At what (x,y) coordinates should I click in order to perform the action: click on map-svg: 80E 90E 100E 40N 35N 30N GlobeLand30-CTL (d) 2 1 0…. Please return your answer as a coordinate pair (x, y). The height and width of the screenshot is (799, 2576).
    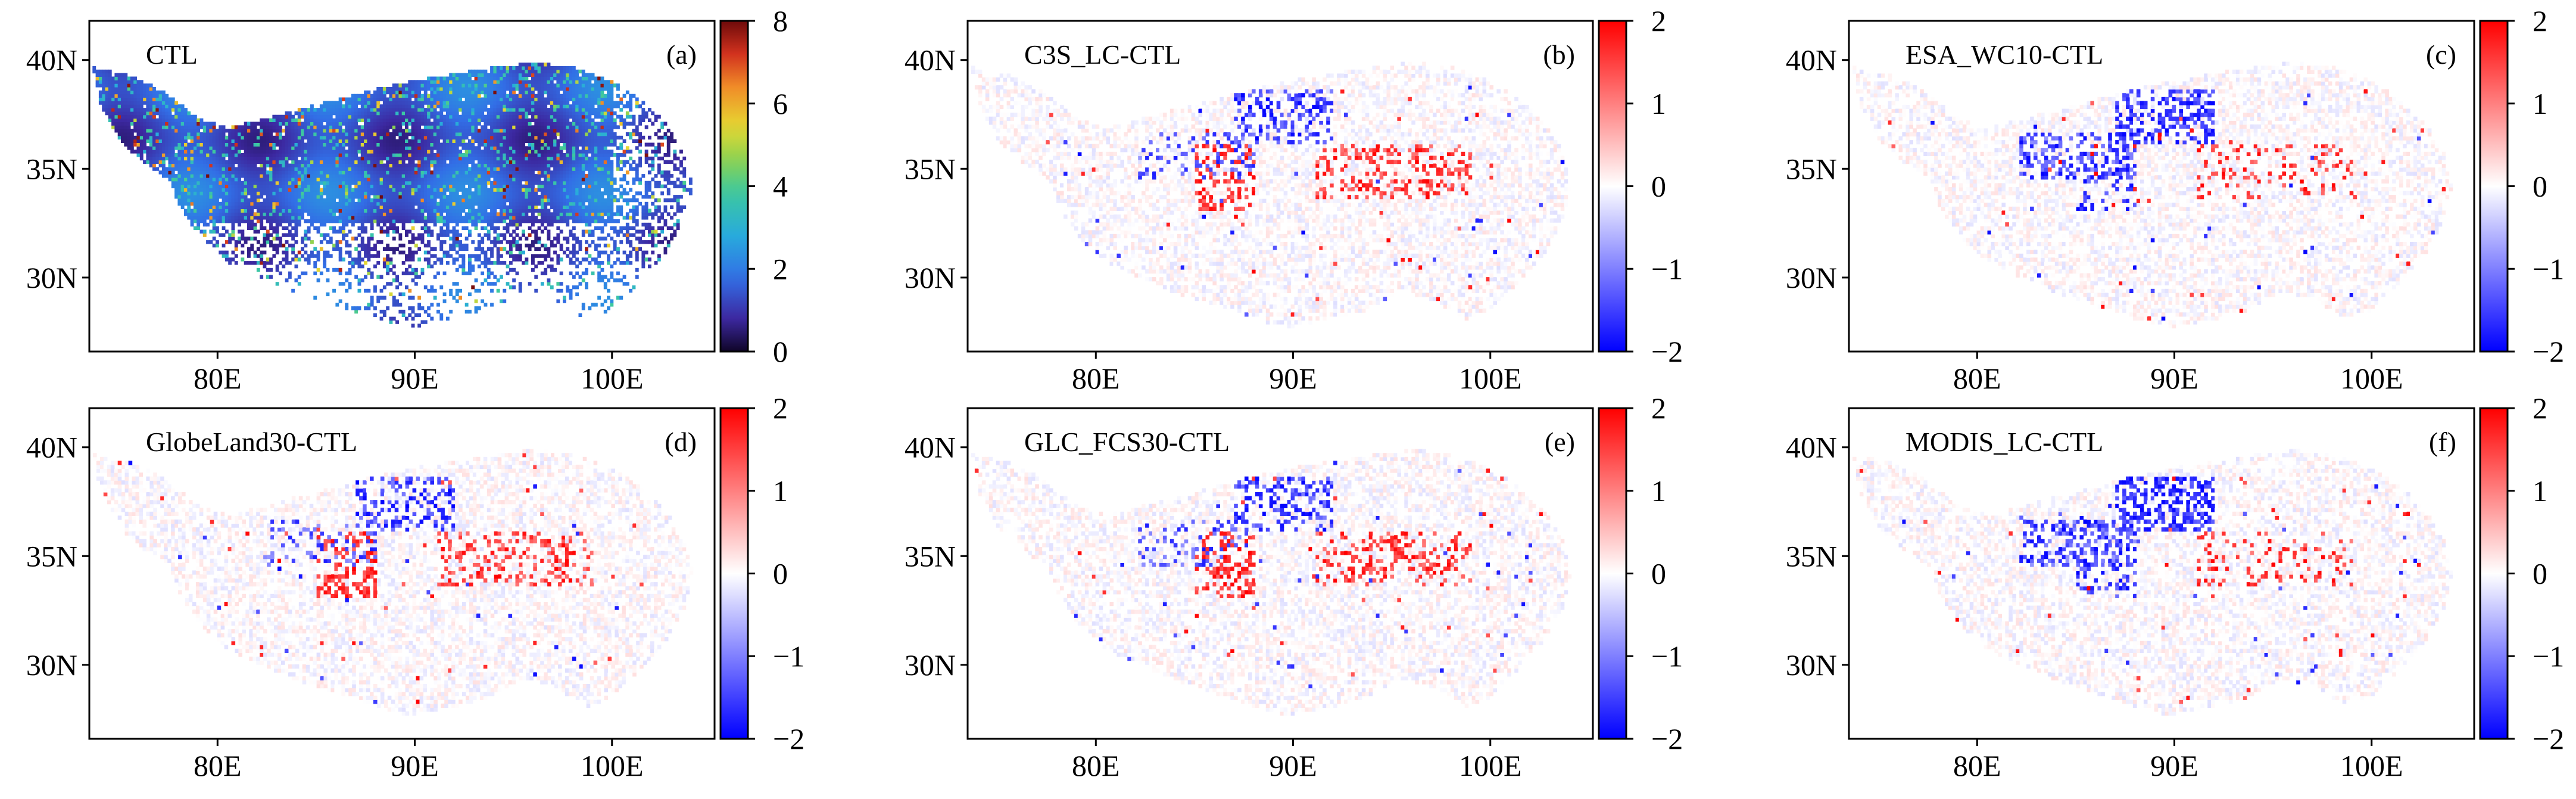
    Looking at the image, I should click on (415, 586).